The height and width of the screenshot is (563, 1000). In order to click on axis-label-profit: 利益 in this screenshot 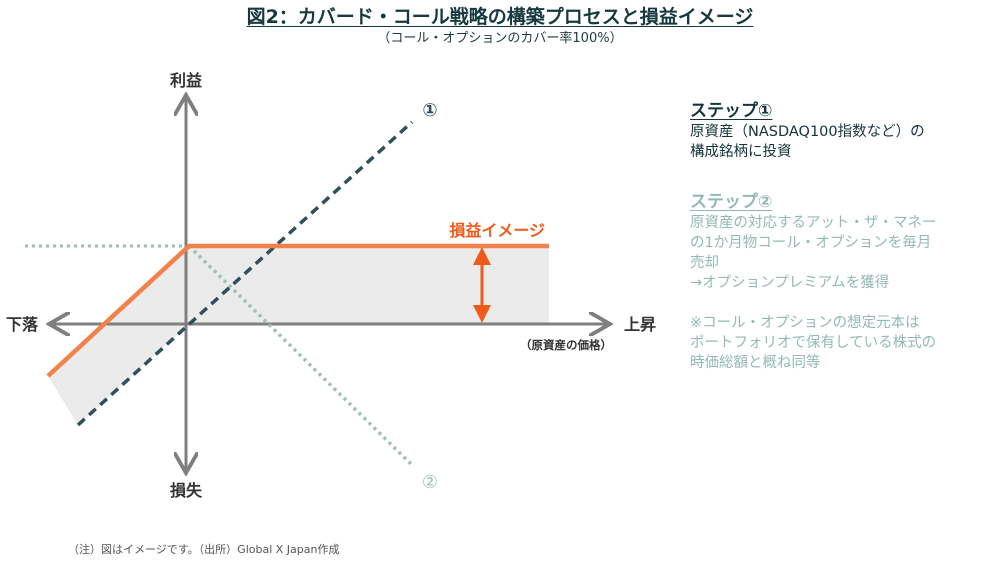, I will do `click(186, 80)`.